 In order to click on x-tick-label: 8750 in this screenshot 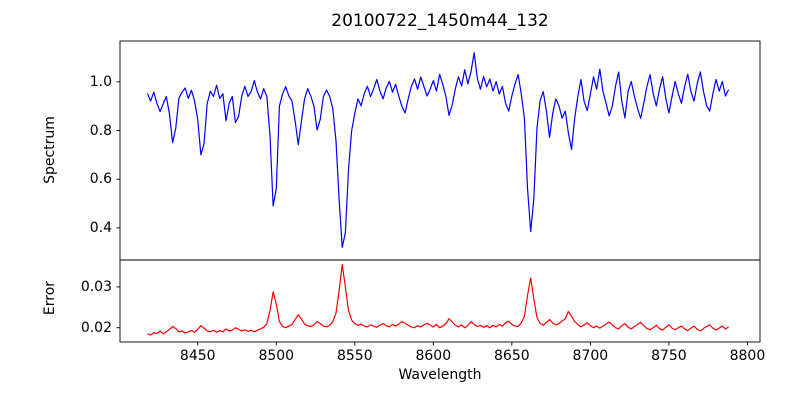, I will do `click(669, 356)`.